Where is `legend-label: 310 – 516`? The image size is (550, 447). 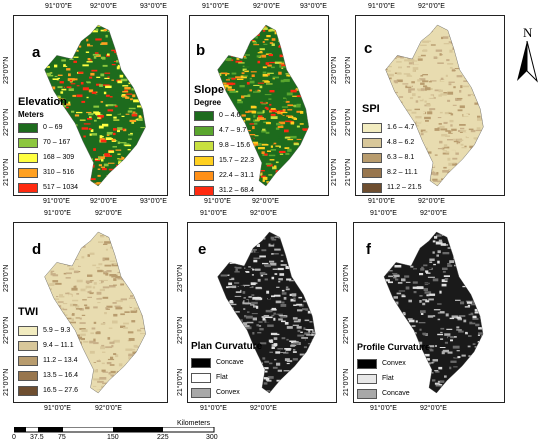
legend-label: 310 – 516 is located at coordinates (59, 172).